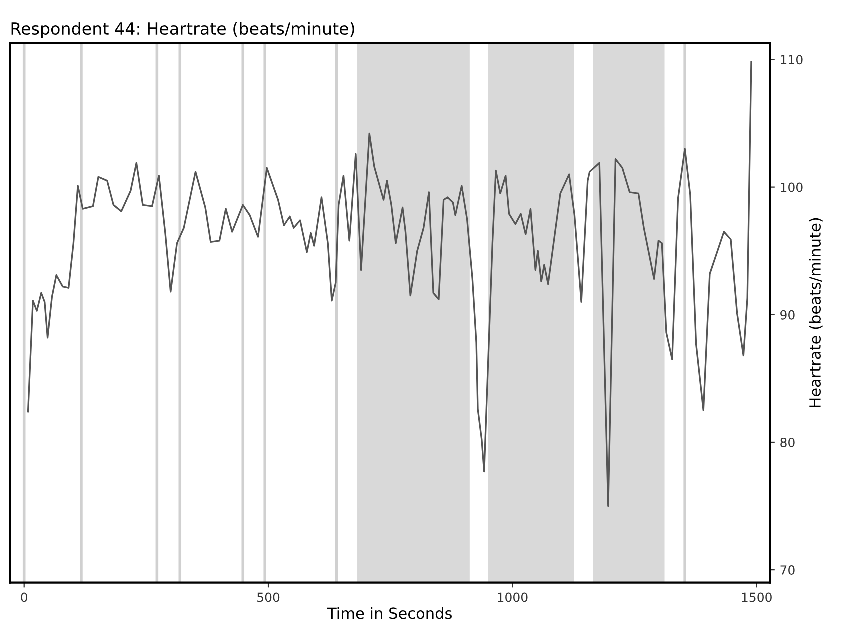 Image resolution: width=849 pixels, height=644 pixels. I want to click on x-tick-label: 500, so click(269, 597).